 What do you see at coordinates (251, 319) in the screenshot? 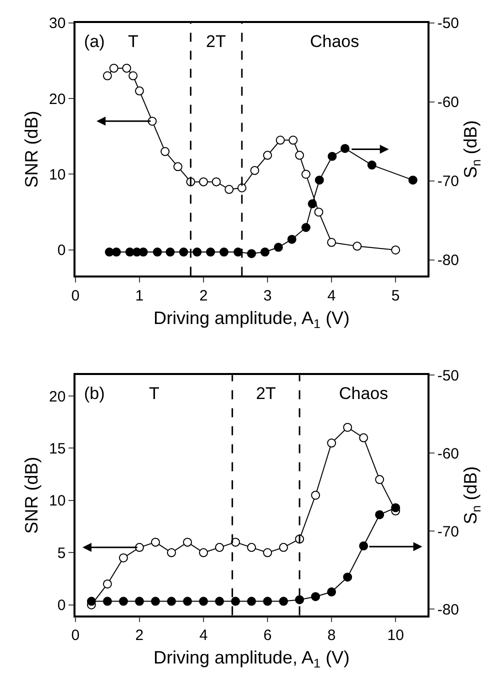
I see `x-axis-title: Driving amplitude, A$_{1}$ (V)` at bounding box center [251, 319].